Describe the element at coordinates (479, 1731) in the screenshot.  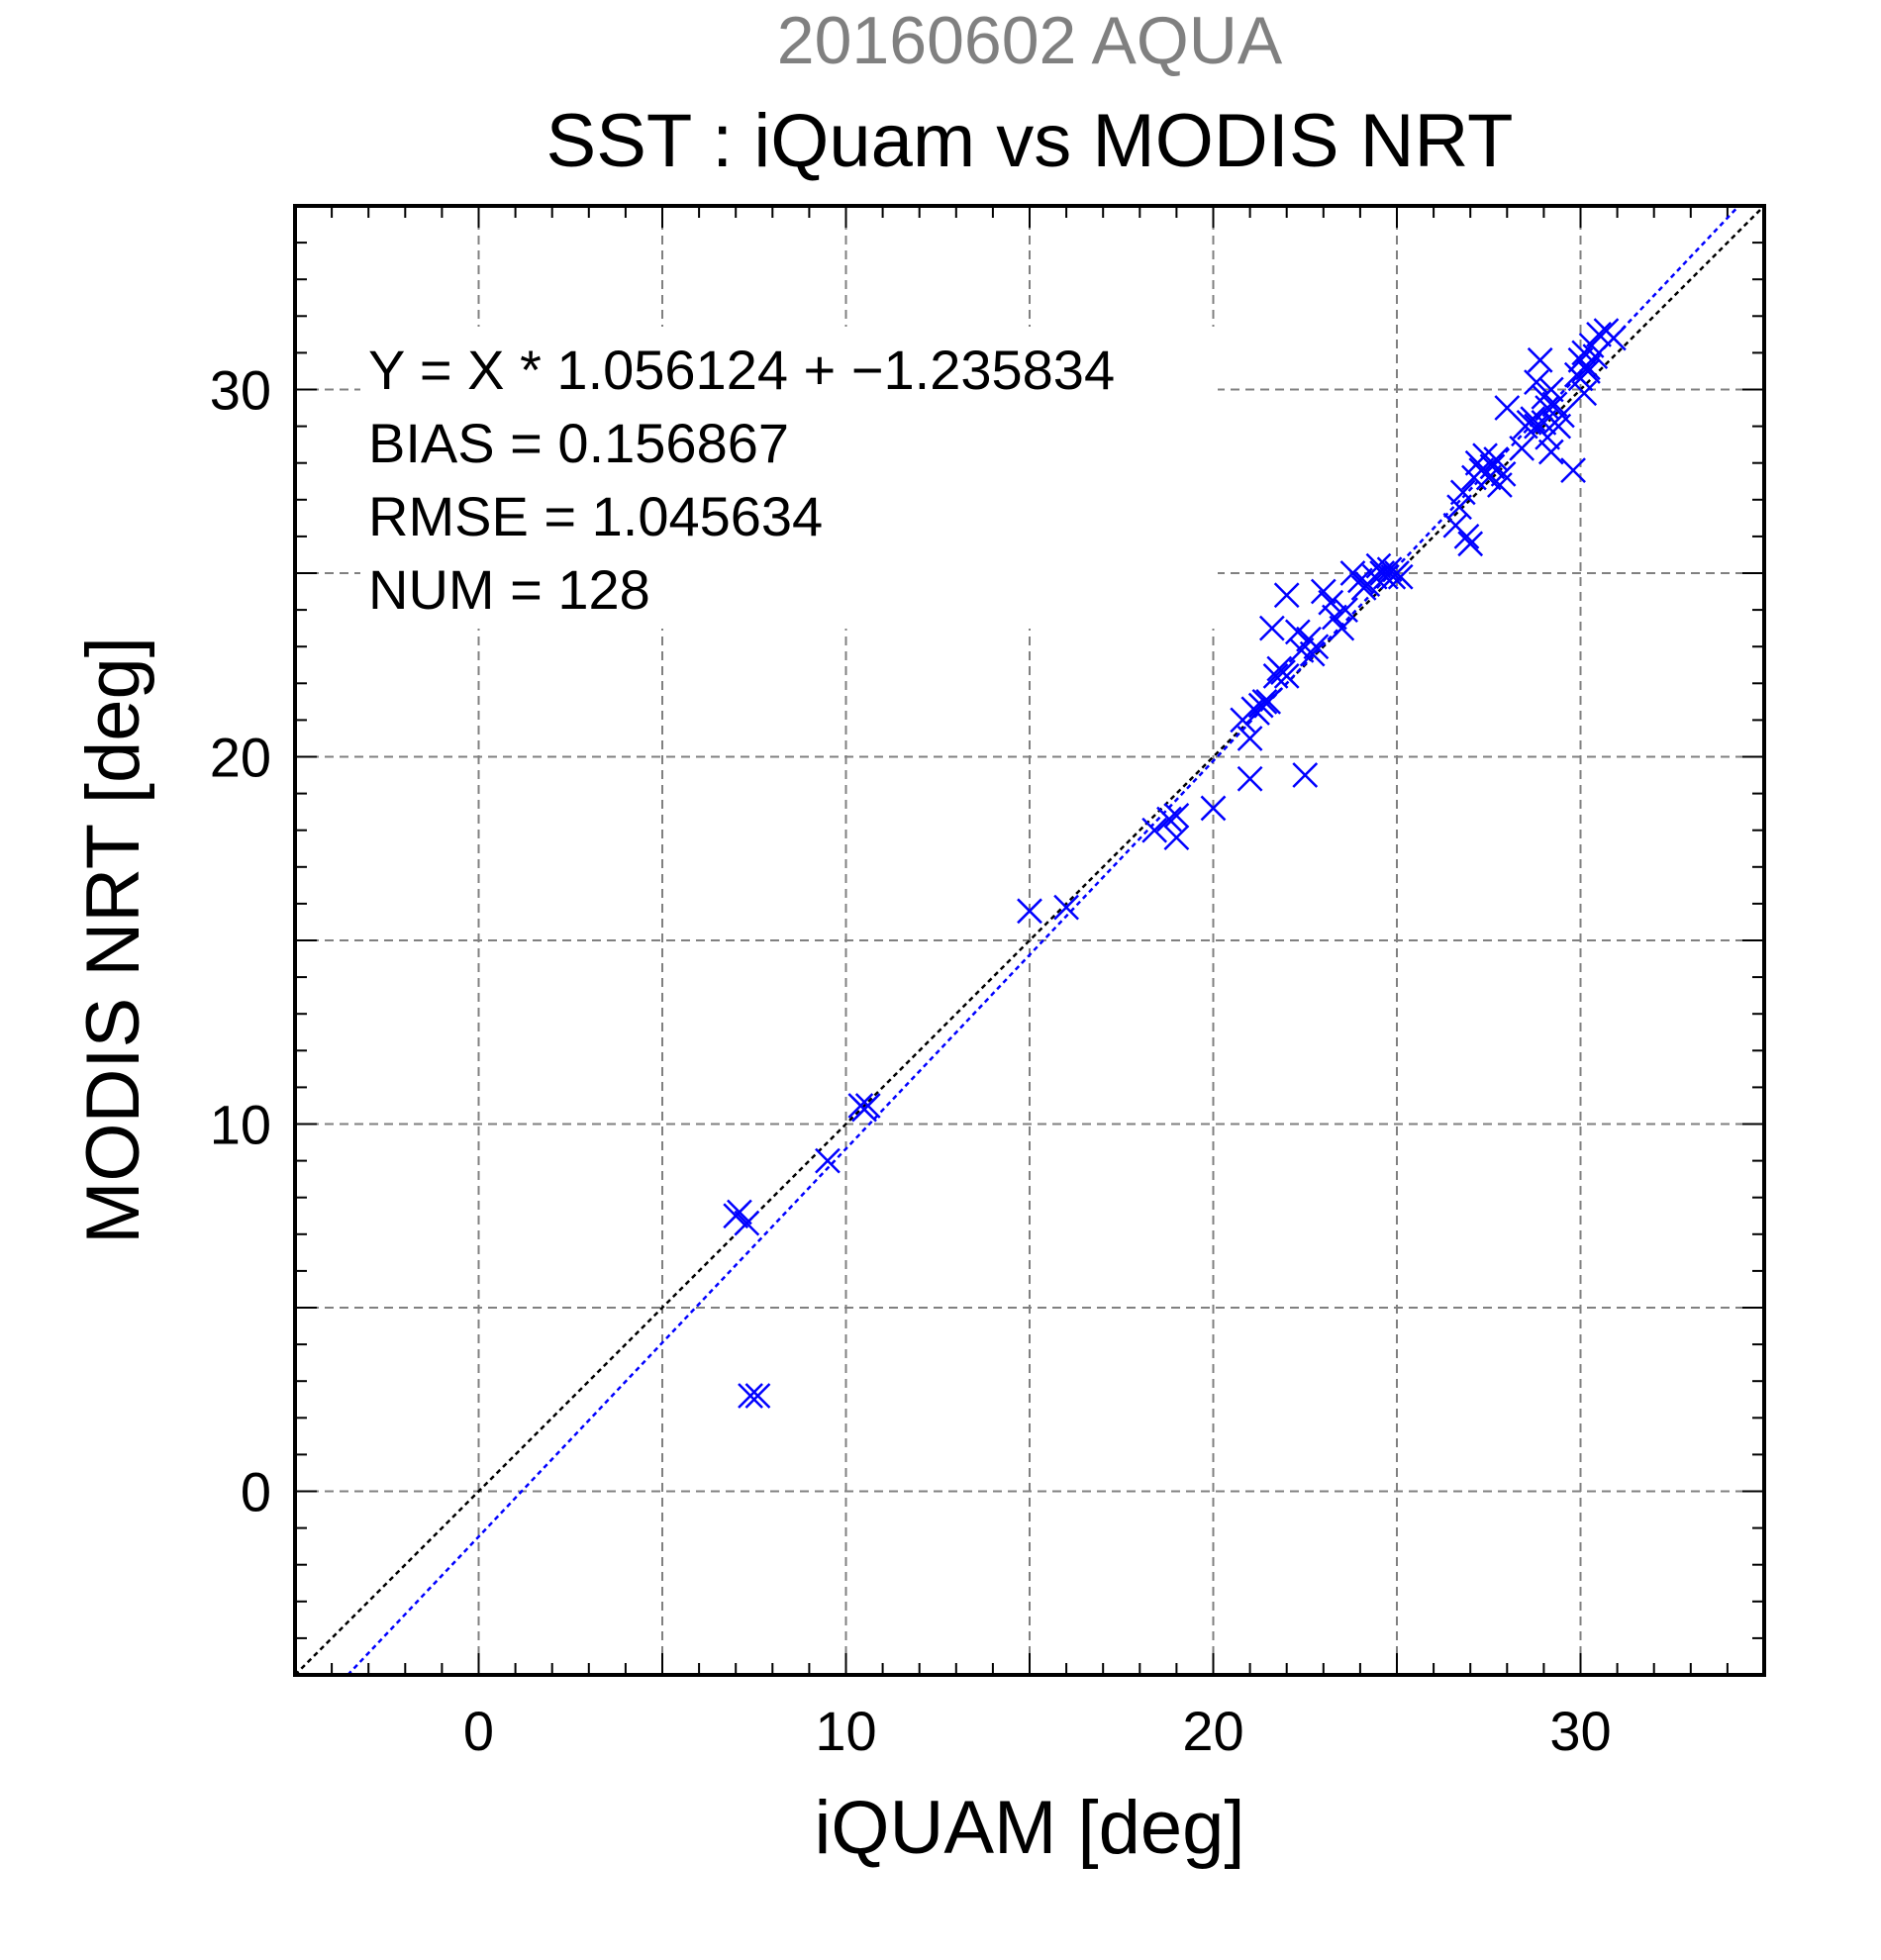
I see `x-tick-label: 0` at that location.